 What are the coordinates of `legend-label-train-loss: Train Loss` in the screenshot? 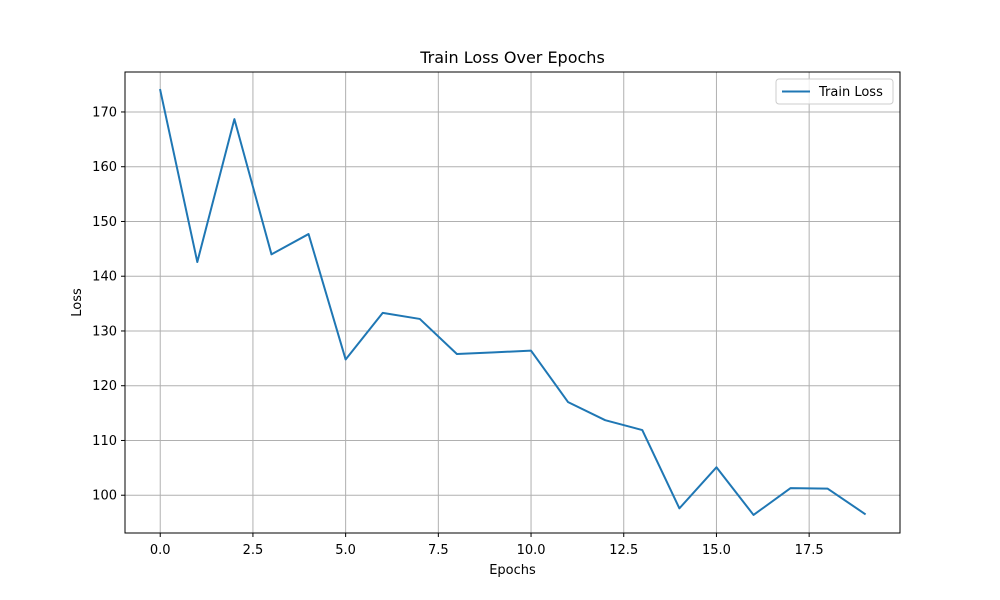 It's located at (850, 92).